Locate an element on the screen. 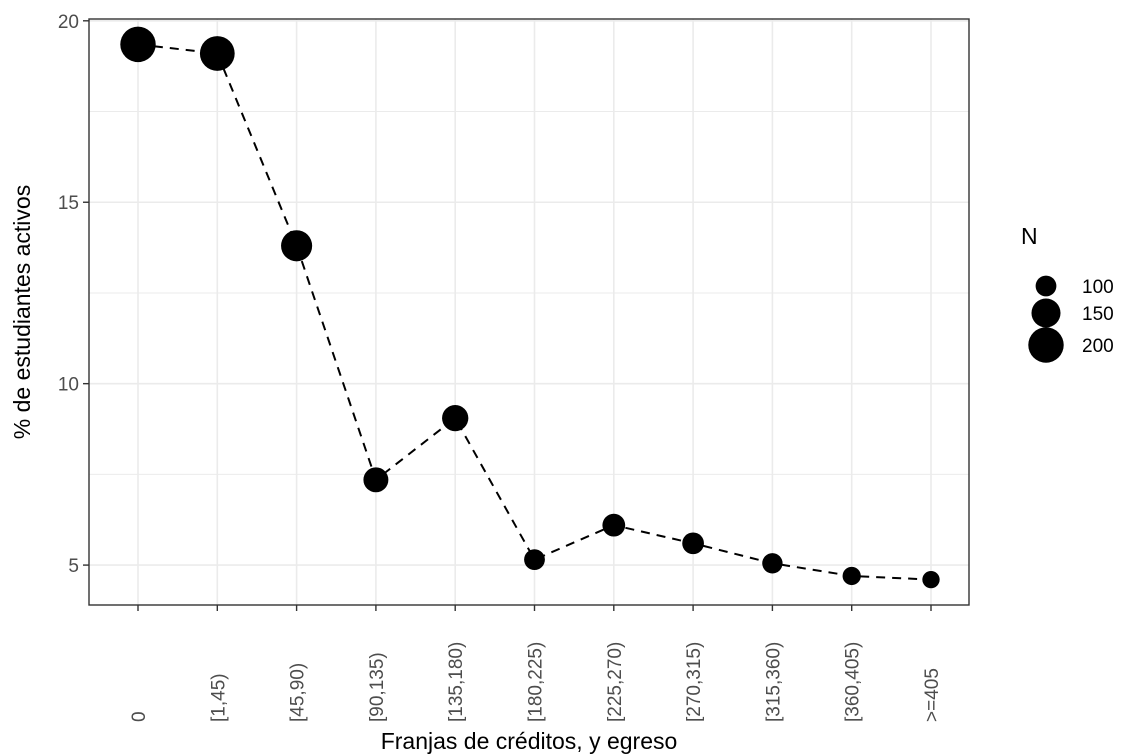 The height and width of the screenshot is (754, 1123). x-tick-label: [90,135) is located at coordinates (377, 687).